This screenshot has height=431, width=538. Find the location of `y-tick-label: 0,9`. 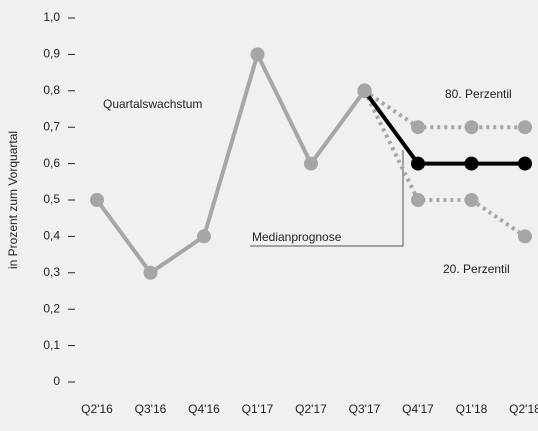

y-tick-label: 0,9 is located at coordinates (51, 54).